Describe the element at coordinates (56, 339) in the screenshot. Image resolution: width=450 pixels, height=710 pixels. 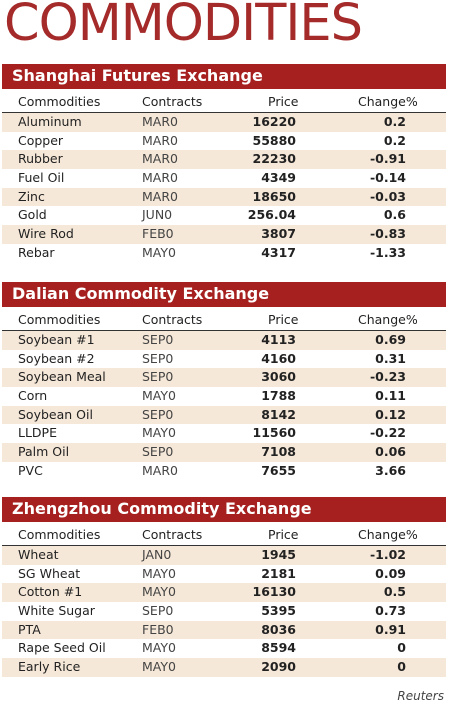
I see `commodity-cell: Soybean #1` at that location.